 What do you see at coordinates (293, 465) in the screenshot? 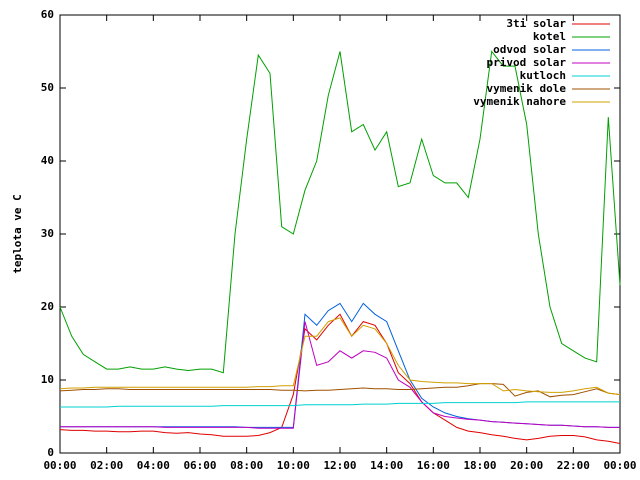
I see `x-tick-label: 10:00` at bounding box center [293, 465].